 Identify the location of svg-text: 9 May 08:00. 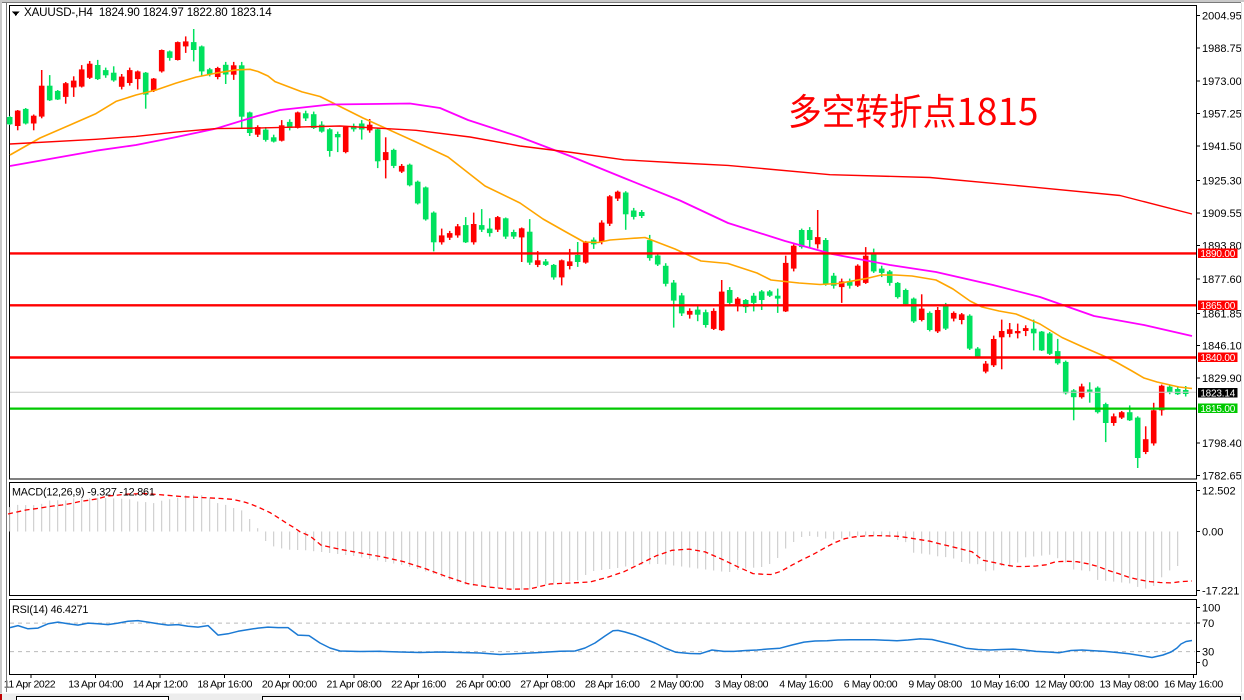
(935, 685).